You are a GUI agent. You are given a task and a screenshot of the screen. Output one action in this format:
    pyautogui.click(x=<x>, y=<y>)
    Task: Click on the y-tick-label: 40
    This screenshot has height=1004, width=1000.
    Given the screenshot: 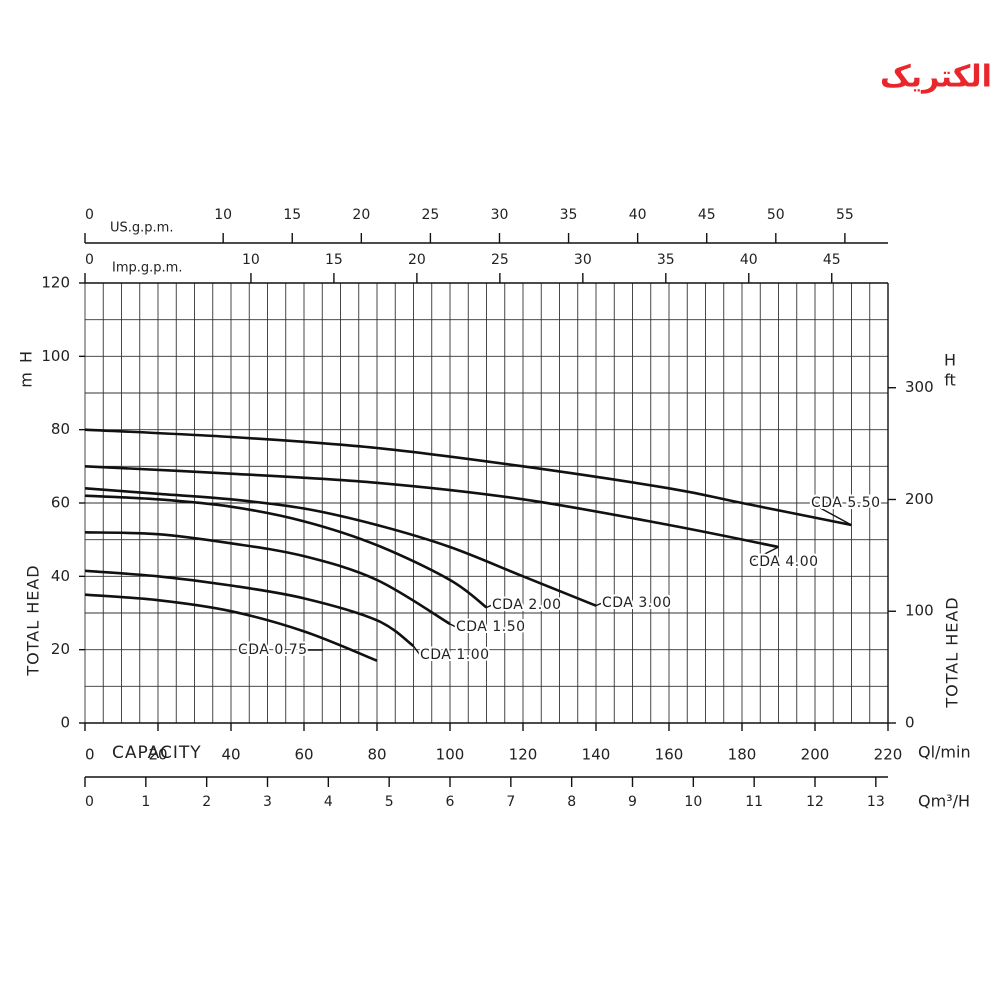 What is the action you would take?
    pyautogui.click(x=60, y=576)
    